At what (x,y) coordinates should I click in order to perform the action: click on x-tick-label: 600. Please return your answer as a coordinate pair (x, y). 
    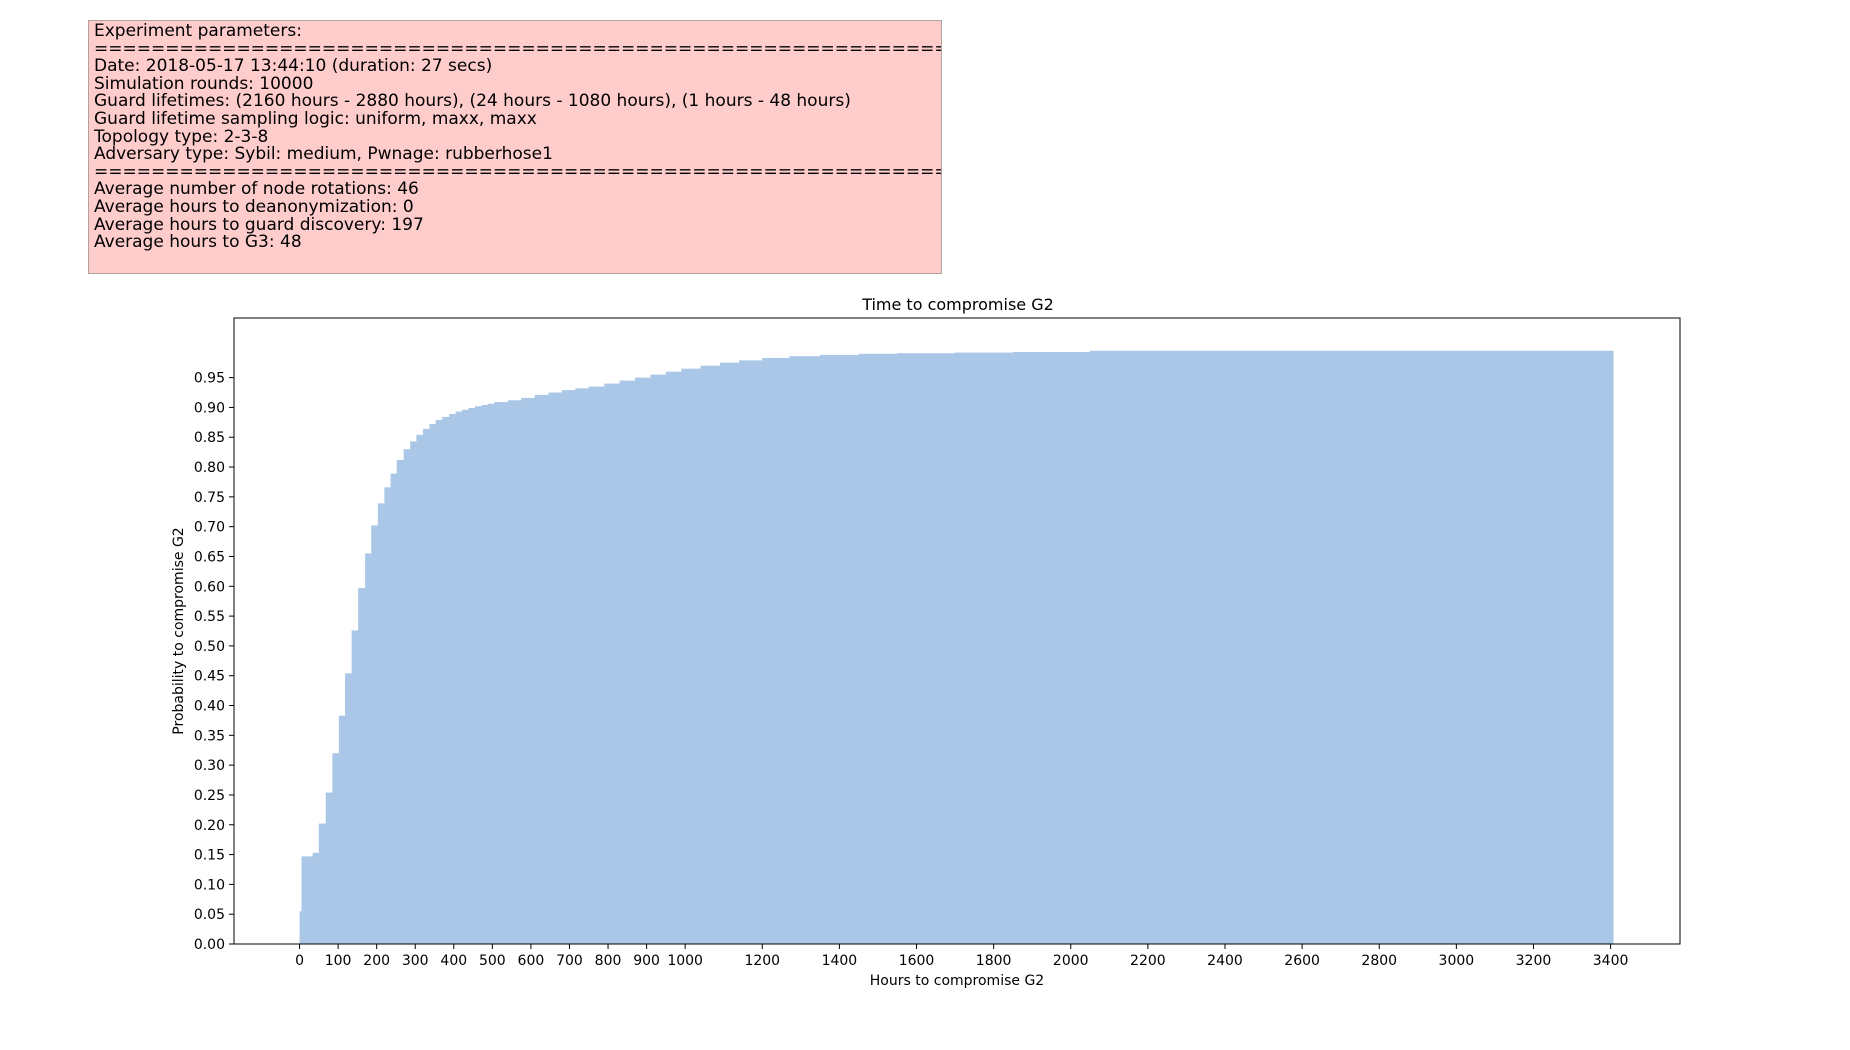
    Looking at the image, I should click on (531, 961).